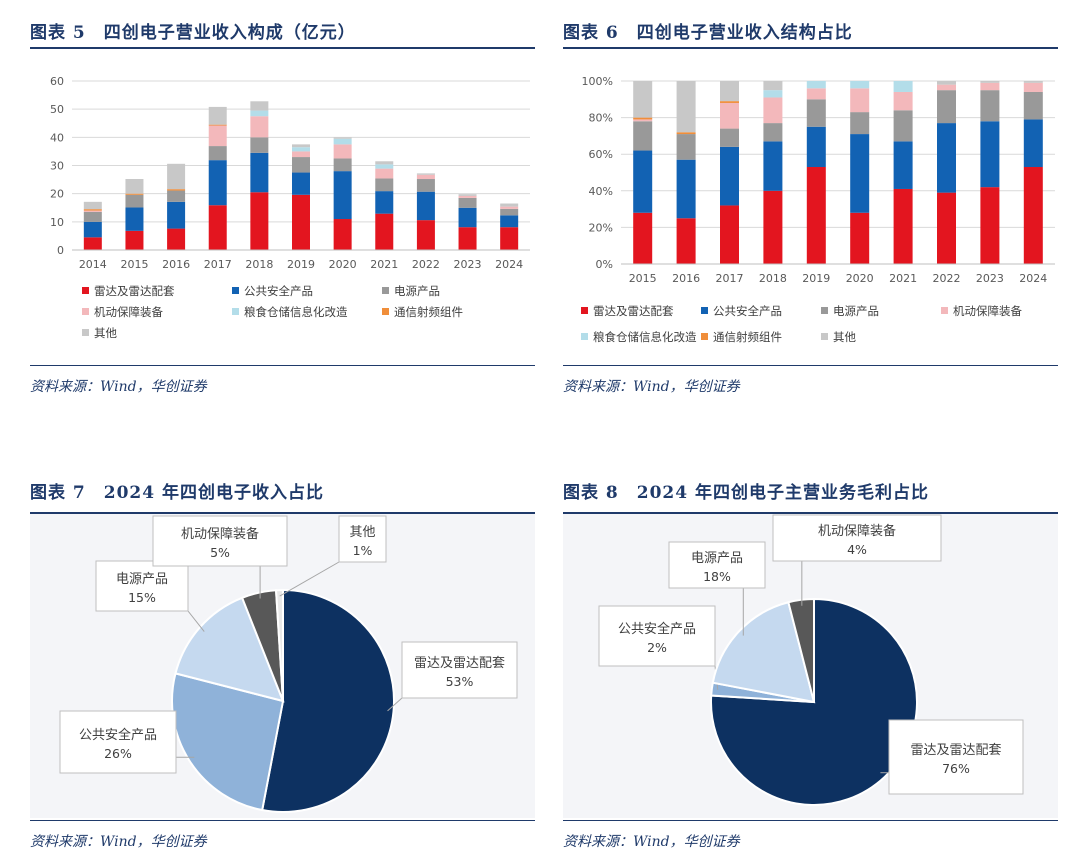 The width and height of the screenshot is (1080, 858). Describe the element at coordinates (459, 663) in the screenshot. I see `slice-name-label: 雷达及雷达配套` at that location.